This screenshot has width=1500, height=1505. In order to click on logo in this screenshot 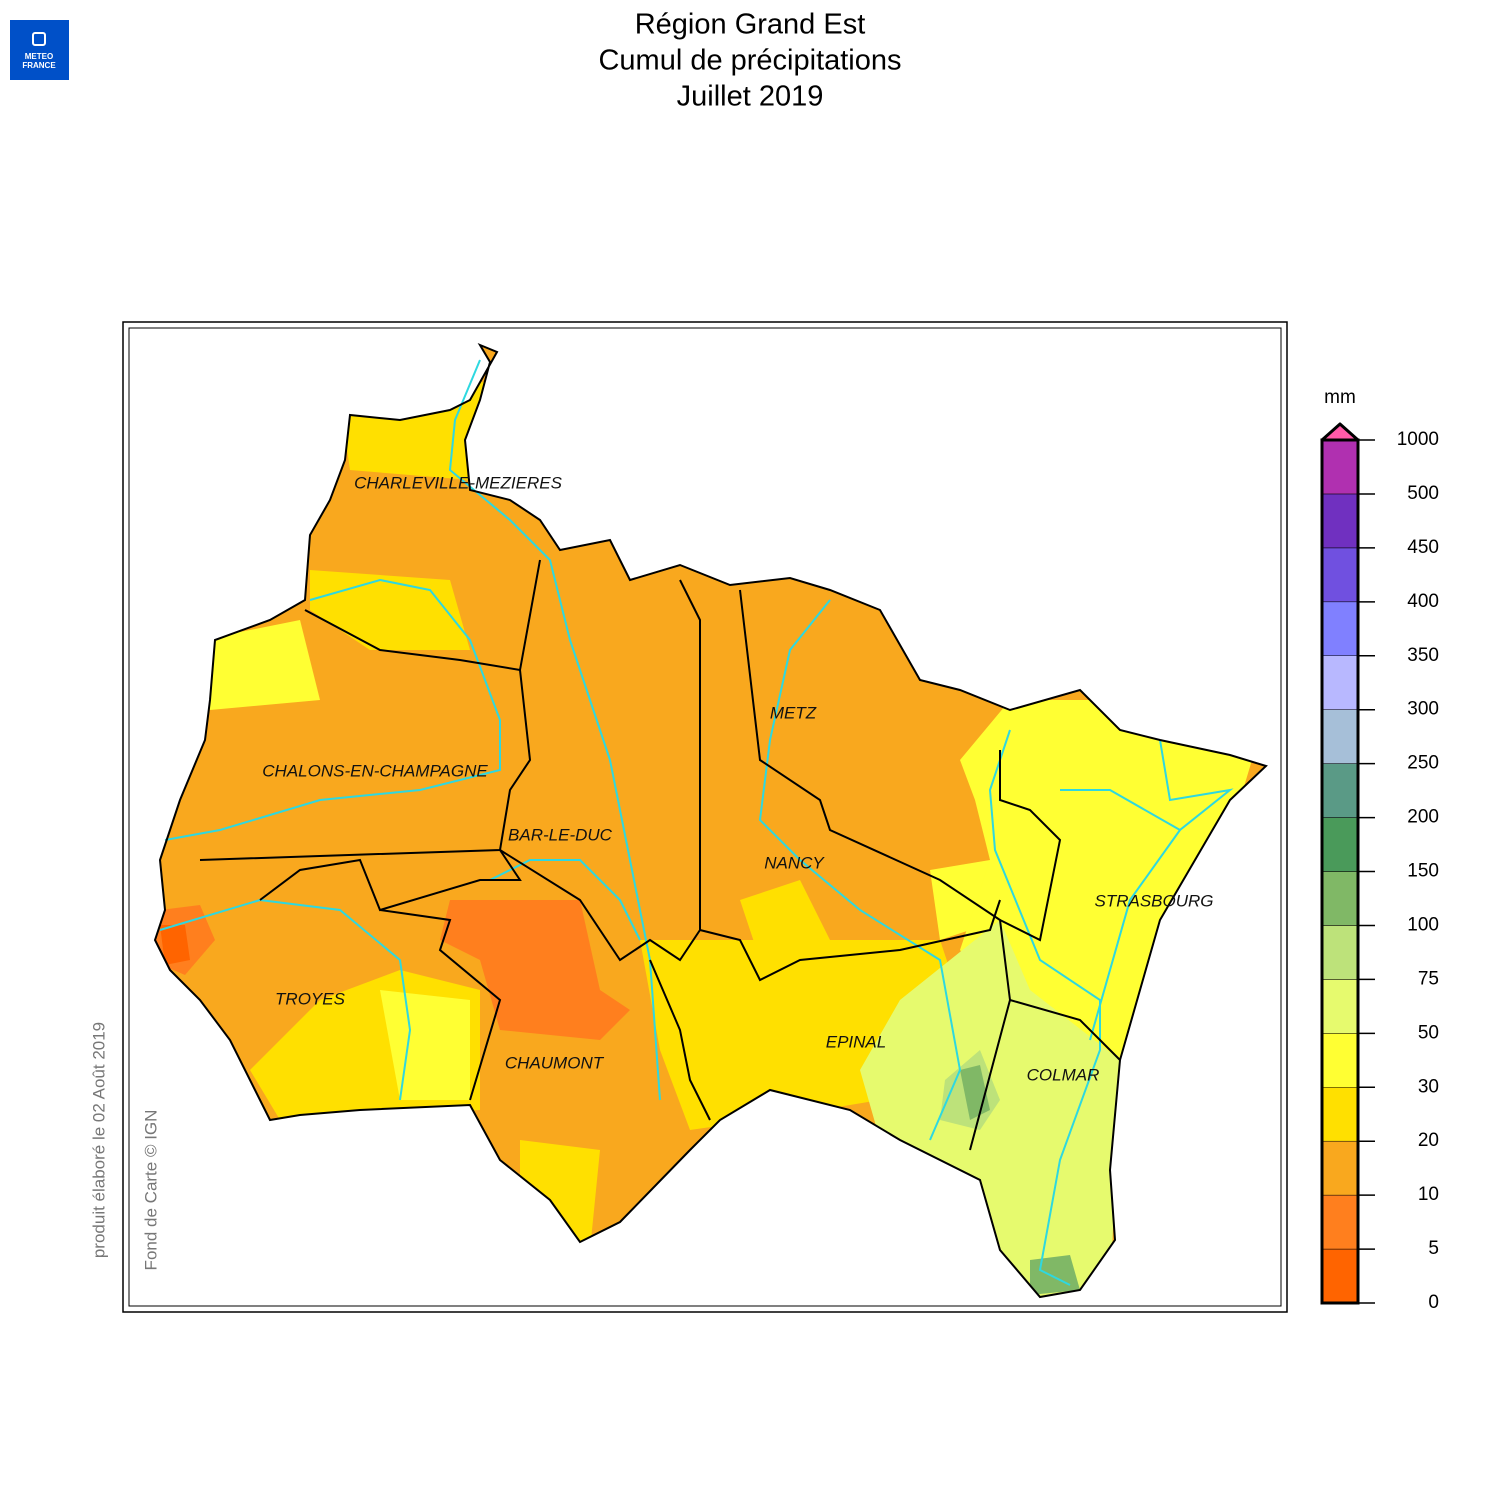, I will do `click(39, 50)`.